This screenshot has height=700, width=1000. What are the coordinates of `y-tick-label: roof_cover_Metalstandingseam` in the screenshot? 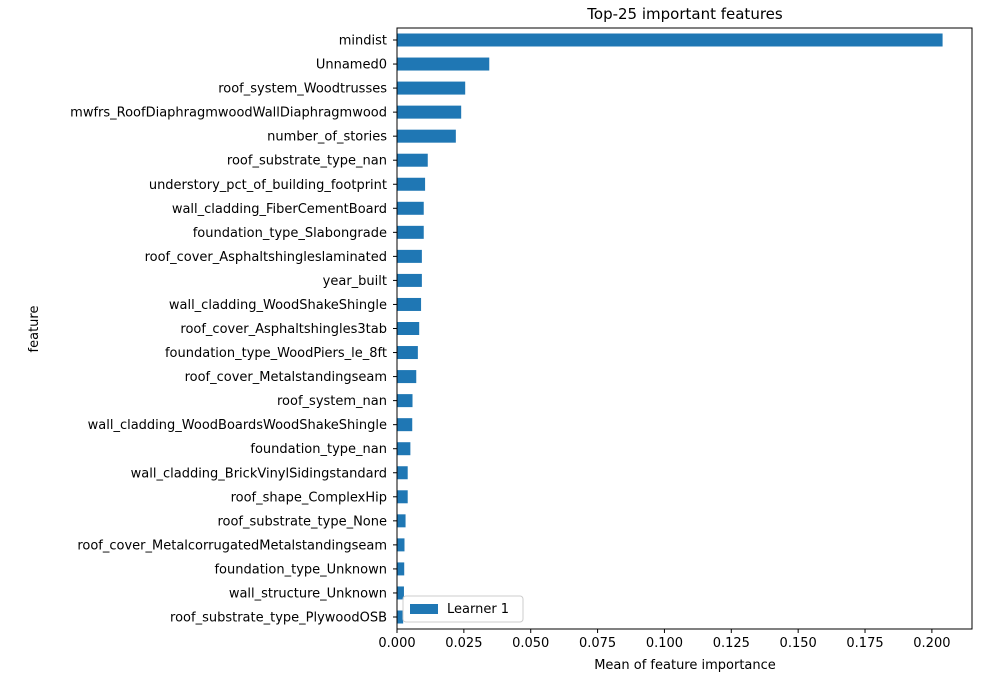 It's located at (286, 377).